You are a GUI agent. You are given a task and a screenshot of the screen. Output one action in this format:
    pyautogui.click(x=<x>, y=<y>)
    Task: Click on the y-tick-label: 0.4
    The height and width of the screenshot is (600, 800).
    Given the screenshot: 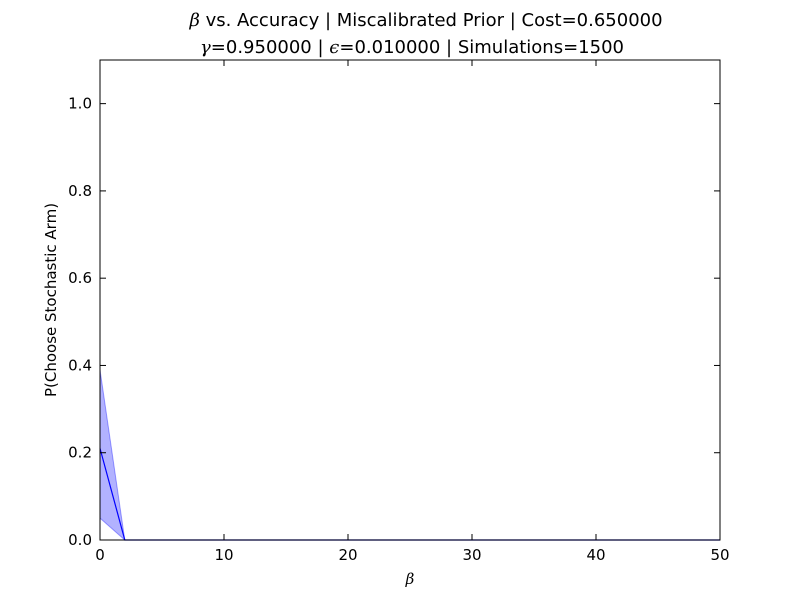 What is the action you would take?
    pyautogui.click(x=80, y=365)
    